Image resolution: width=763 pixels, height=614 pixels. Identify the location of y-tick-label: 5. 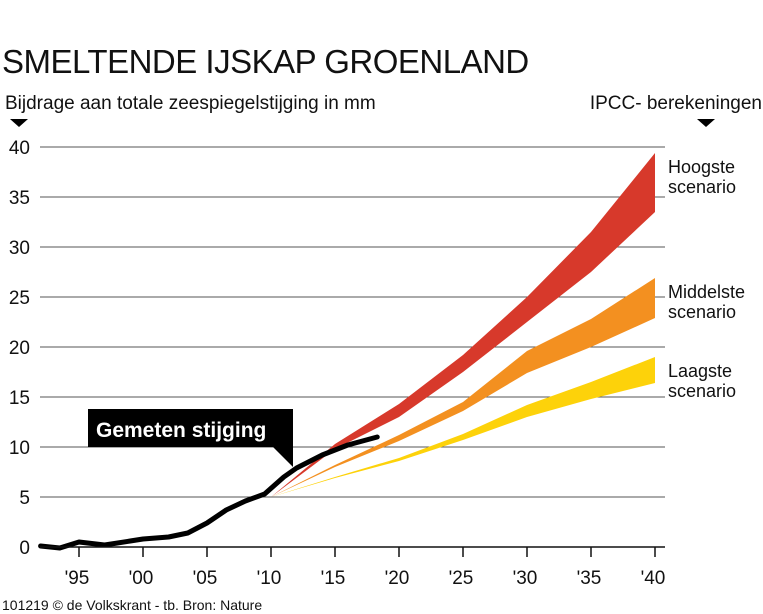
(24, 498).